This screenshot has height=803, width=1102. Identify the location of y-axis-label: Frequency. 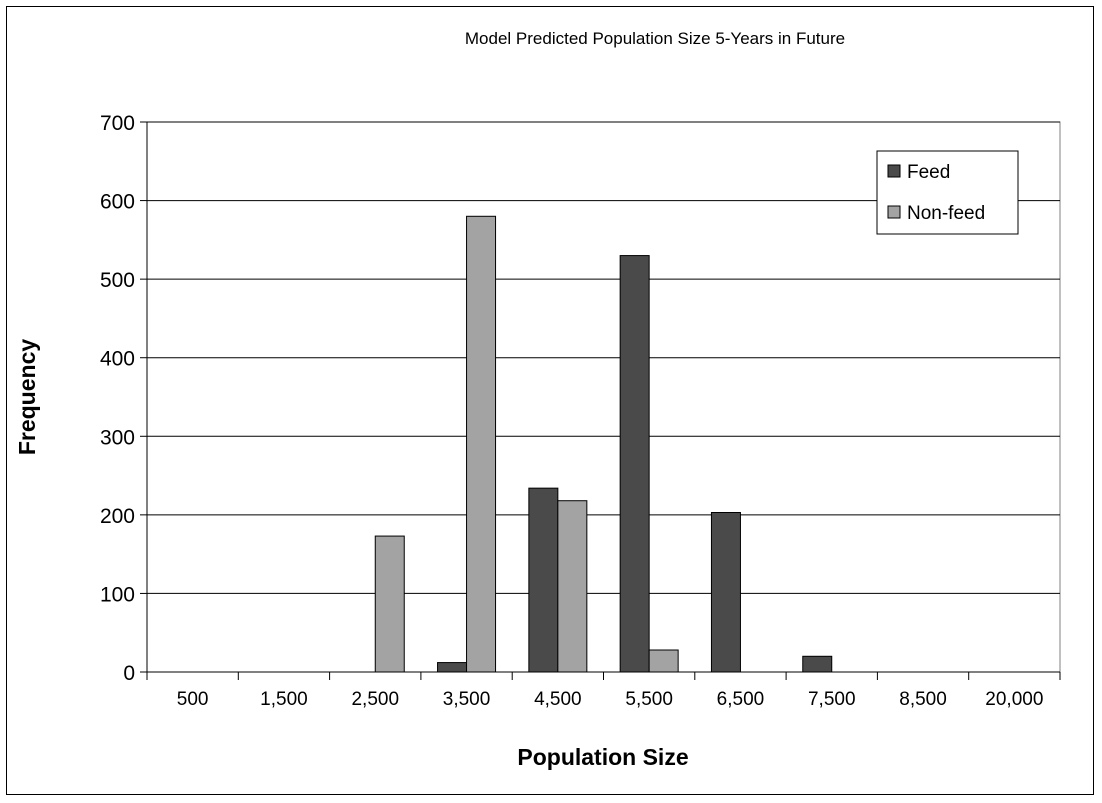
(27, 397).